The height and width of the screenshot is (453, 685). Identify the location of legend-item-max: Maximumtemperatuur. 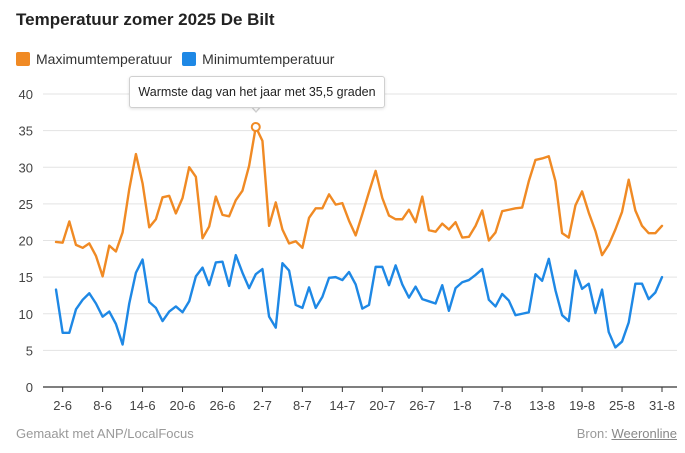
(94, 59).